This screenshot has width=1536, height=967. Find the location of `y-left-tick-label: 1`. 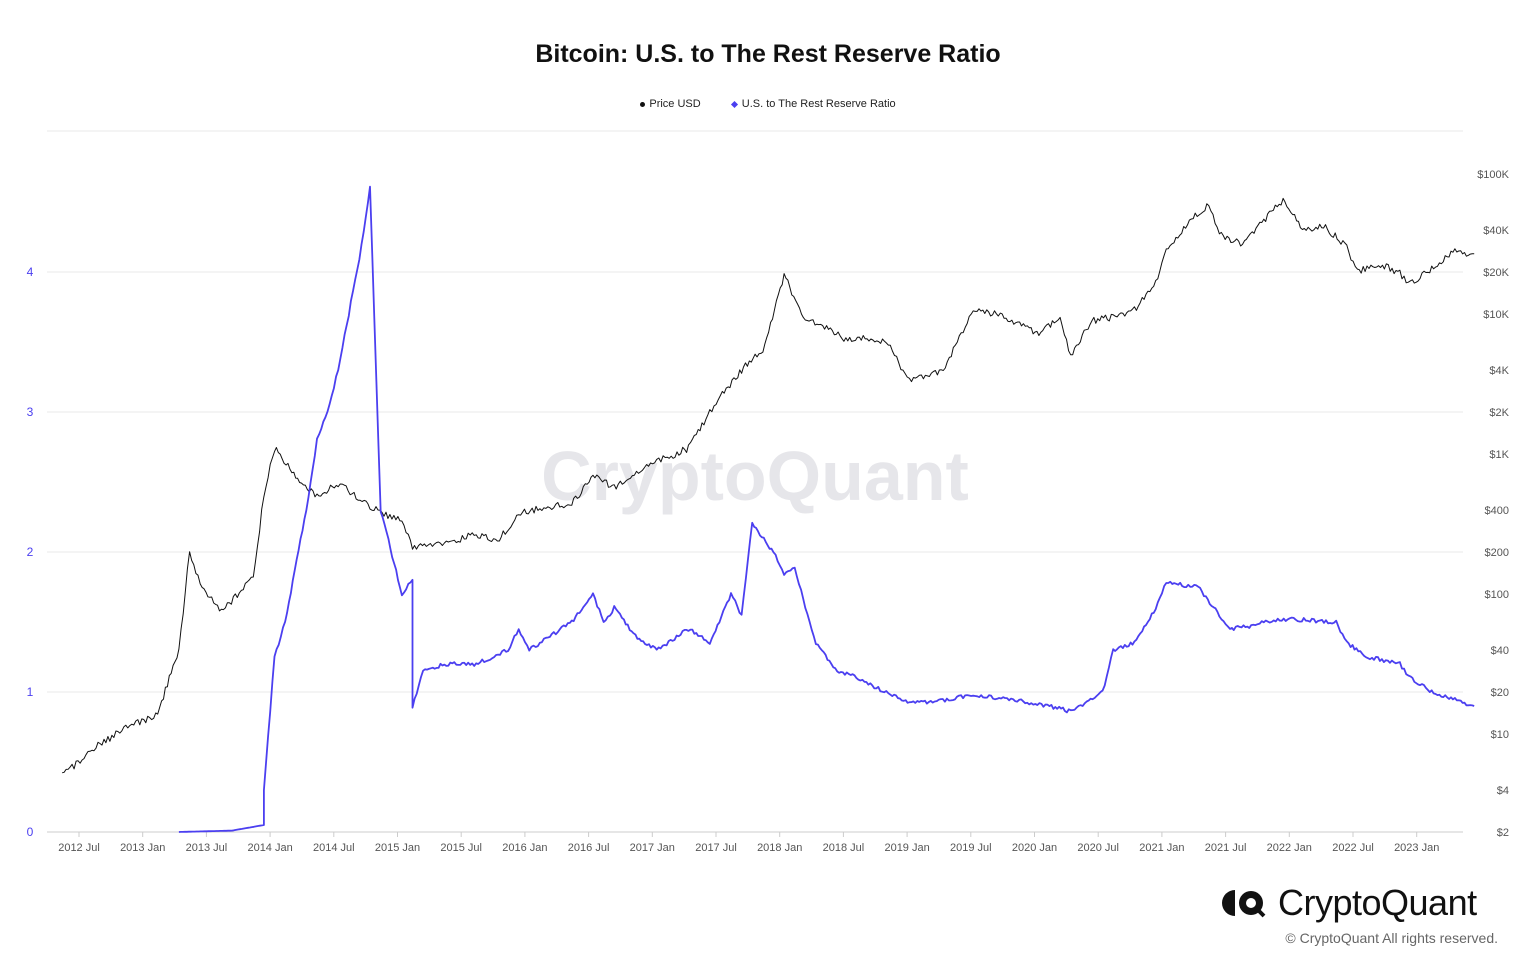

y-left-tick-label: 1 is located at coordinates (30, 692).